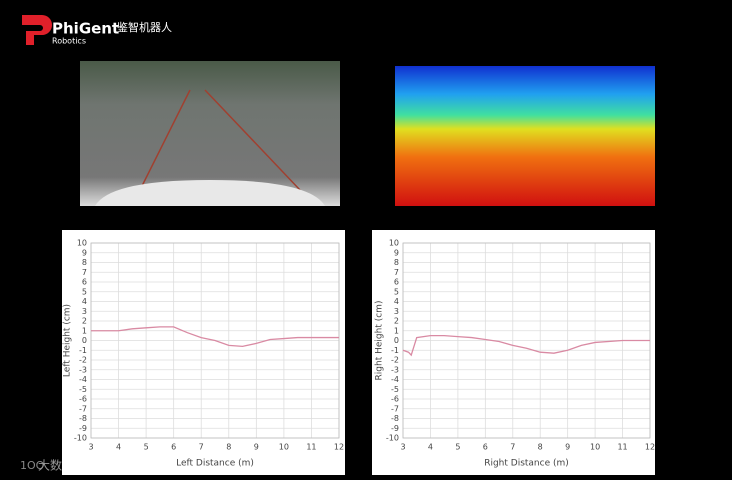  What do you see at coordinates (32, 465) in the screenshot?
I see `watermark-logo: 1OO` at bounding box center [32, 465].